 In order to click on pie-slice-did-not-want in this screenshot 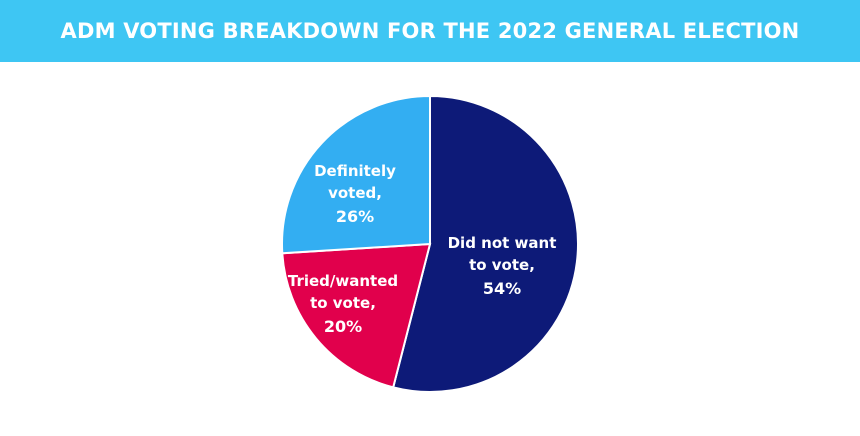, I will do `click(485, 243)`.